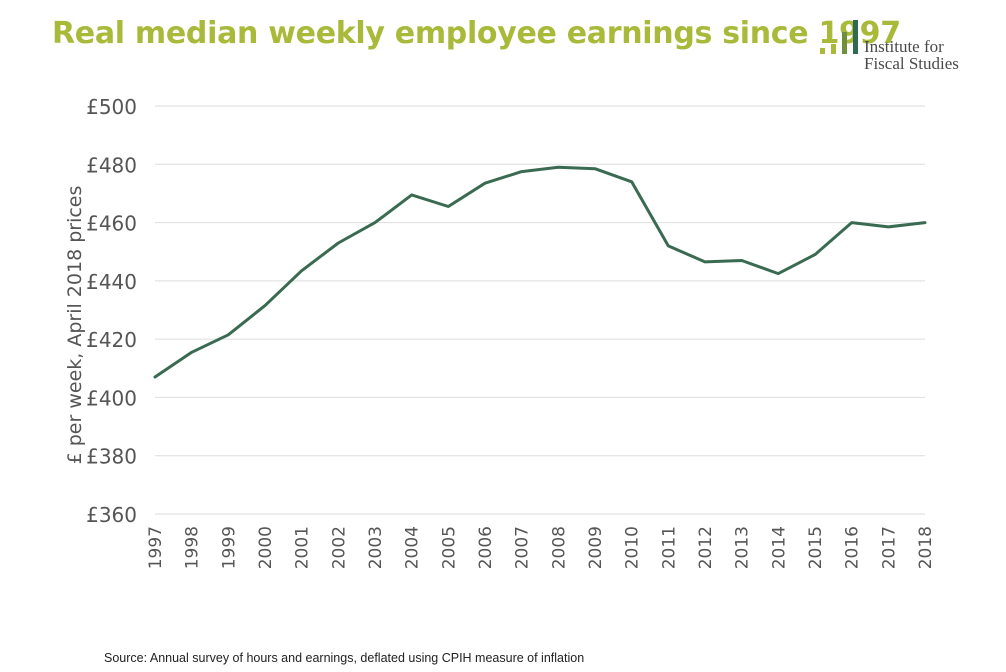 The image size is (1006, 672). Describe the element at coordinates (193, 547) in the screenshot. I see `x-tick-label: 1998` at that location.